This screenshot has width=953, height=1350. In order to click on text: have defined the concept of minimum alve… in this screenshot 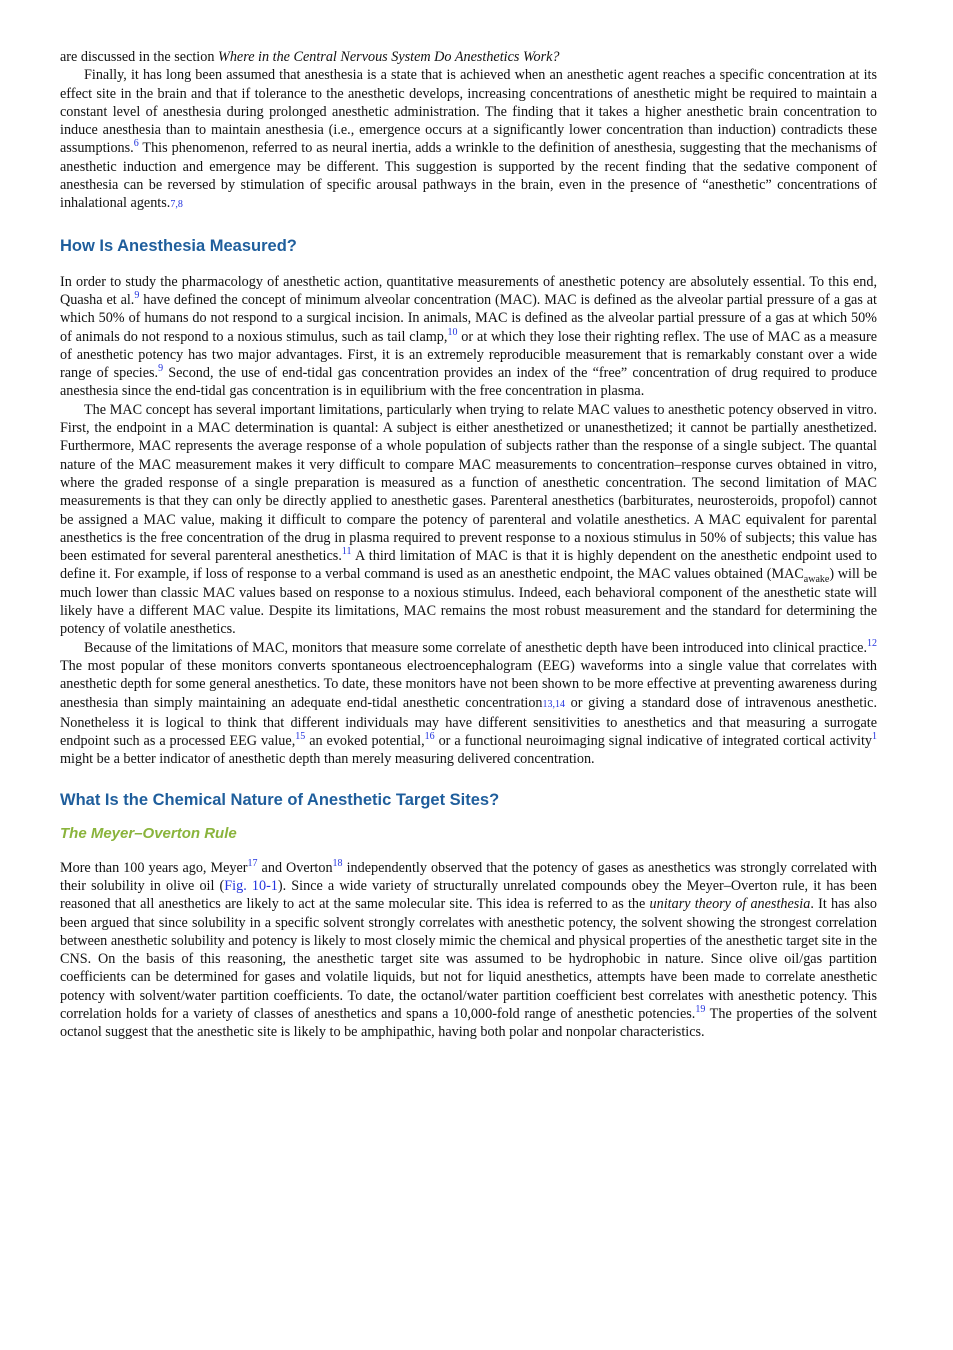, I will do `click(468, 318)`.